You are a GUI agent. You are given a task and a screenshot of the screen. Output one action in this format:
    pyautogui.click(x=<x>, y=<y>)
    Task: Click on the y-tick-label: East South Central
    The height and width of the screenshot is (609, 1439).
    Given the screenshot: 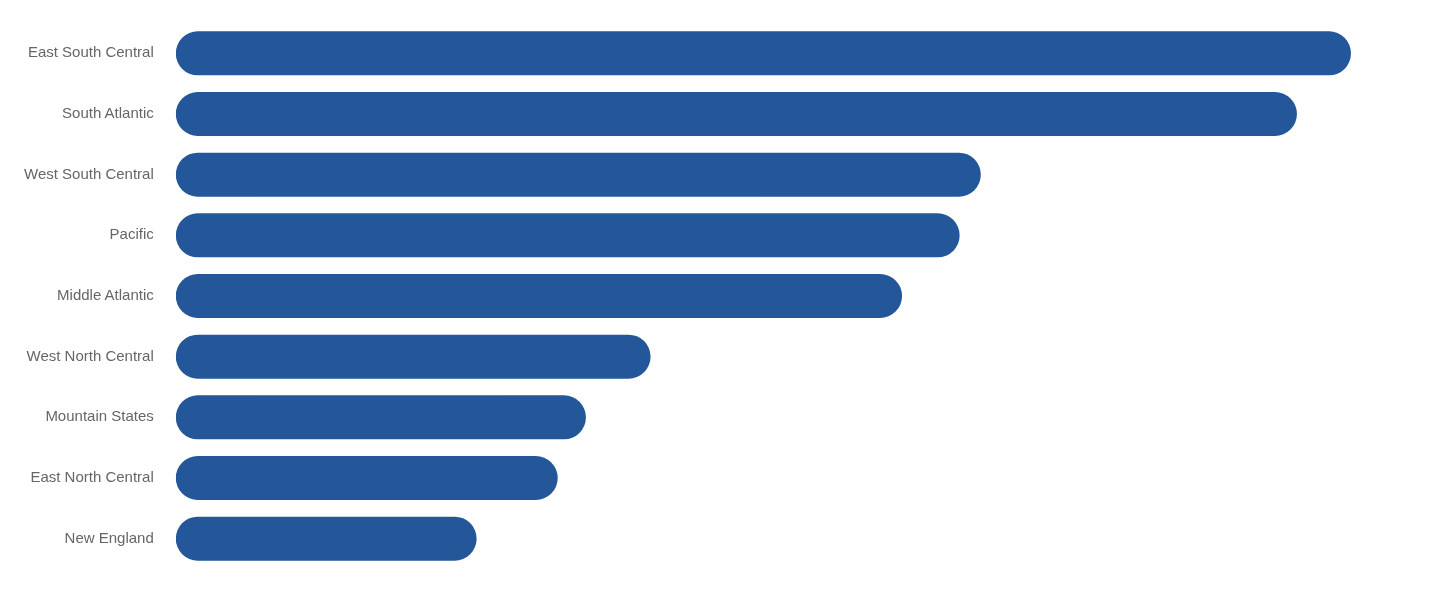 What is the action you would take?
    pyautogui.click(x=90, y=52)
    